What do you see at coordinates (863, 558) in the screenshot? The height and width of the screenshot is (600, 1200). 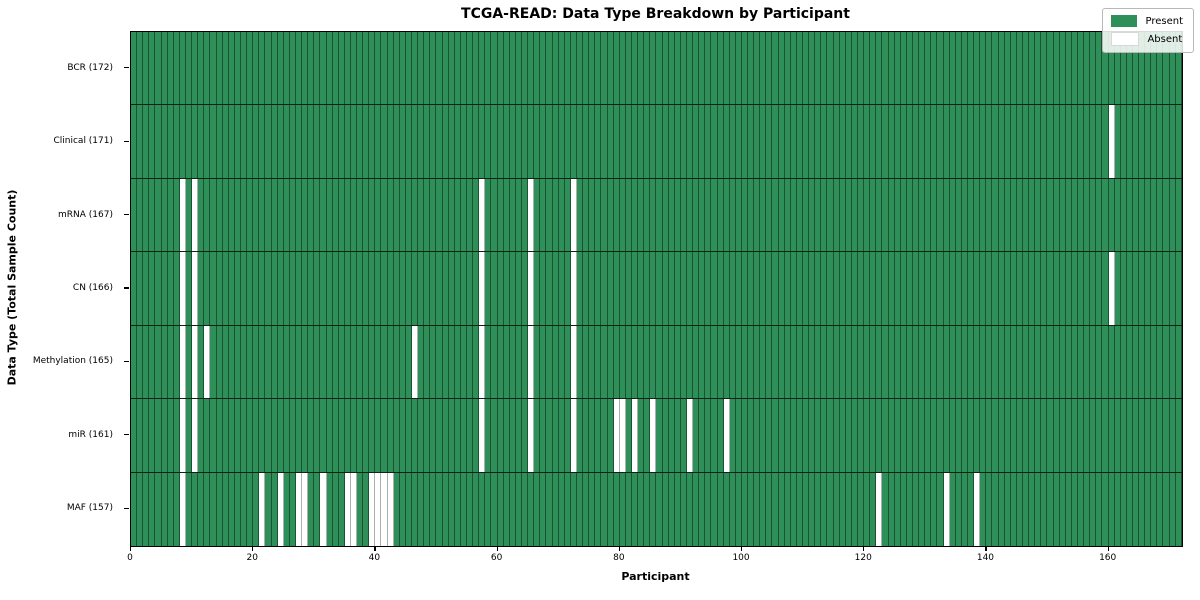 I see `x-tick-label: 120` at bounding box center [863, 558].